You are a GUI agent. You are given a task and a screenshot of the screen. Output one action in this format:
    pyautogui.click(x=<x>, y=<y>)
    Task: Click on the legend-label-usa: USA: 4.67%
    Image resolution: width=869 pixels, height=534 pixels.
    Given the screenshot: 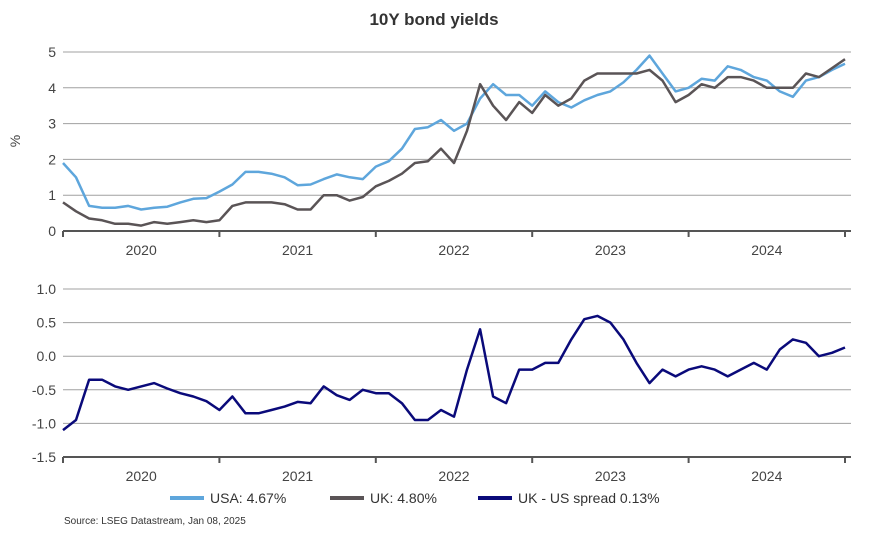 What is the action you would take?
    pyautogui.click(x=248, y=498)
    